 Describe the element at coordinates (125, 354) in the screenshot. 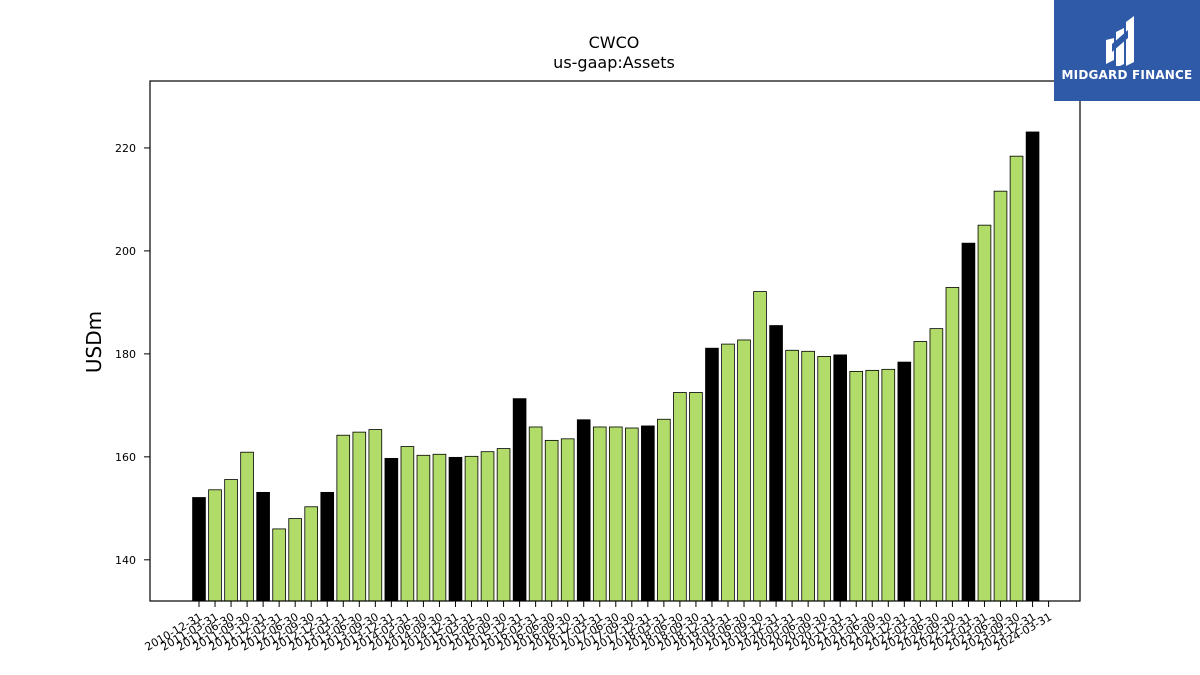

I see `y-tick-label: 180` at that location.